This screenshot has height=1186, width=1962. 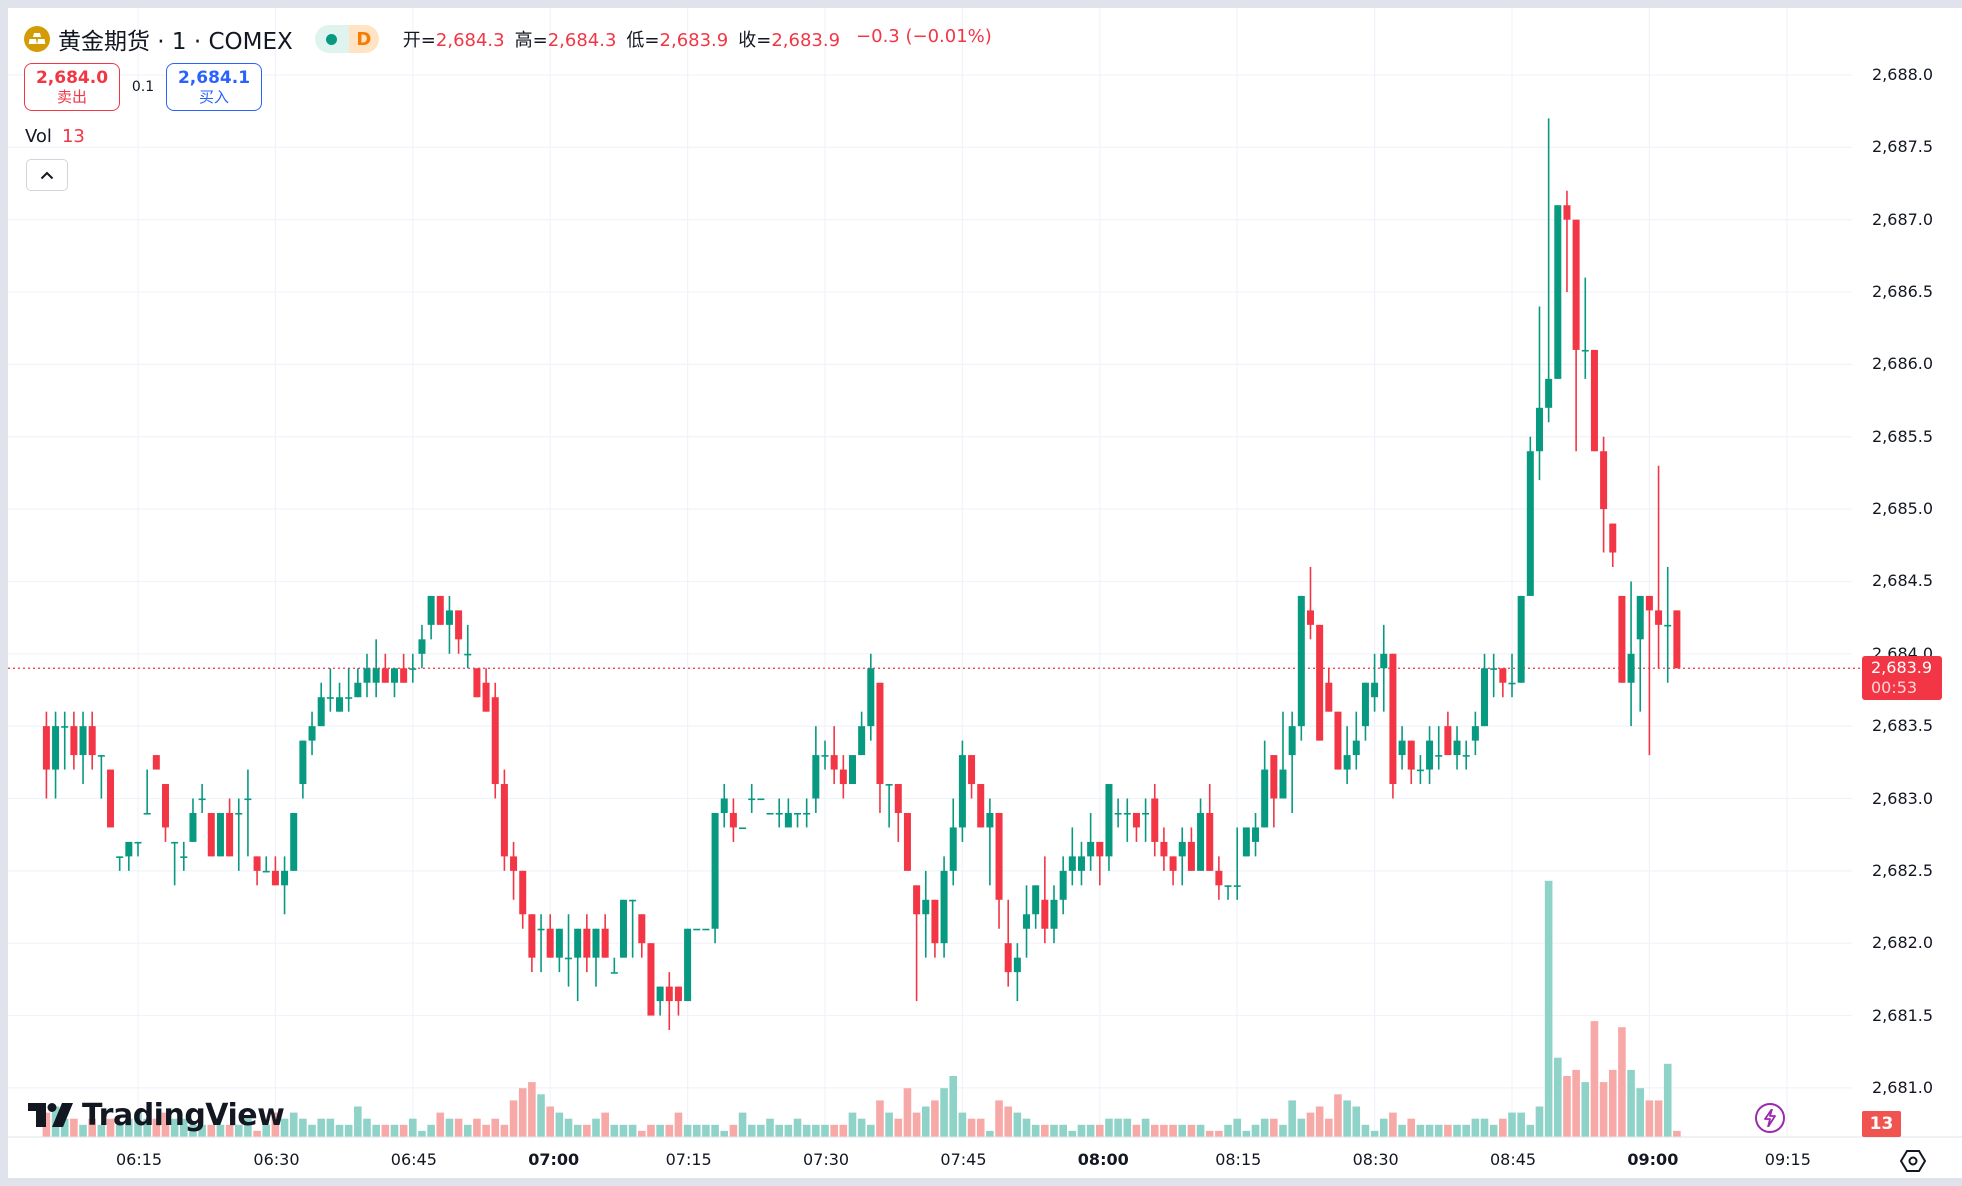 What do you see at coordinates (1881, 1124) in the screenshot?
I see `volume-badge: 13` at bounding box center [1881, 1124].